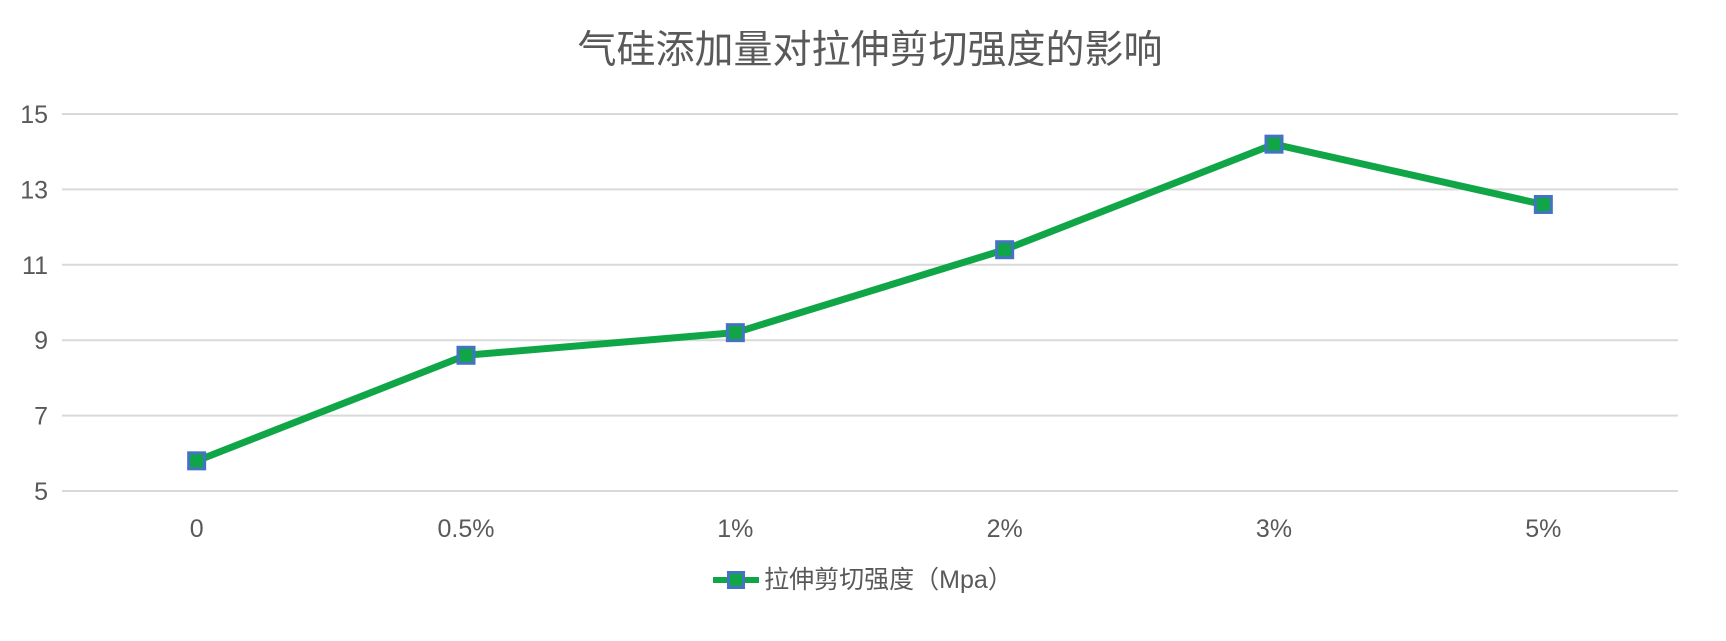 The width and height of the screenshot is (1726, 641). I want to click on x-tick-label: 5%, so click(1543, 529).